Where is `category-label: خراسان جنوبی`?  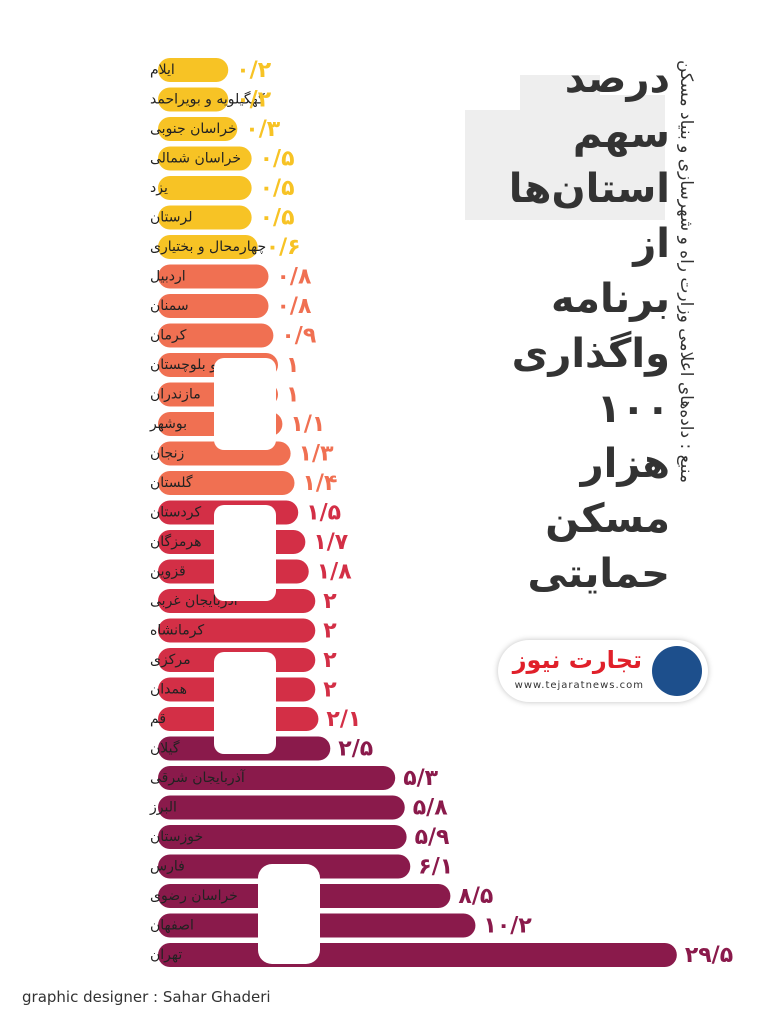 category-label: خراسان جنوبی is located at coordinates (193, 129).